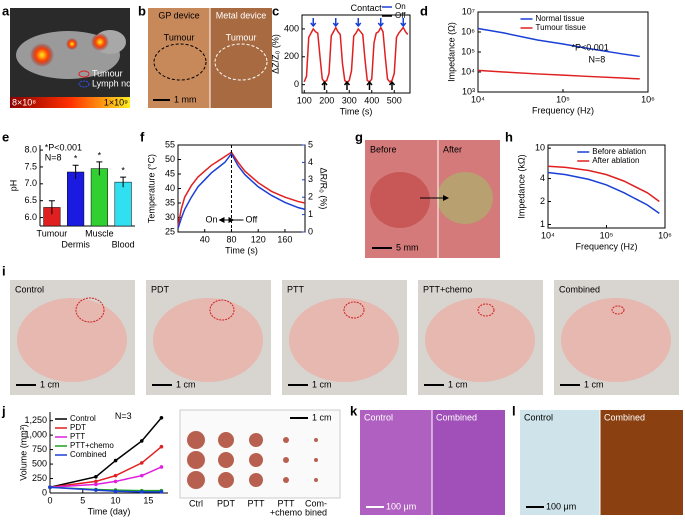  I want to click on legend-label: Normal tissue, so click(560, 18).